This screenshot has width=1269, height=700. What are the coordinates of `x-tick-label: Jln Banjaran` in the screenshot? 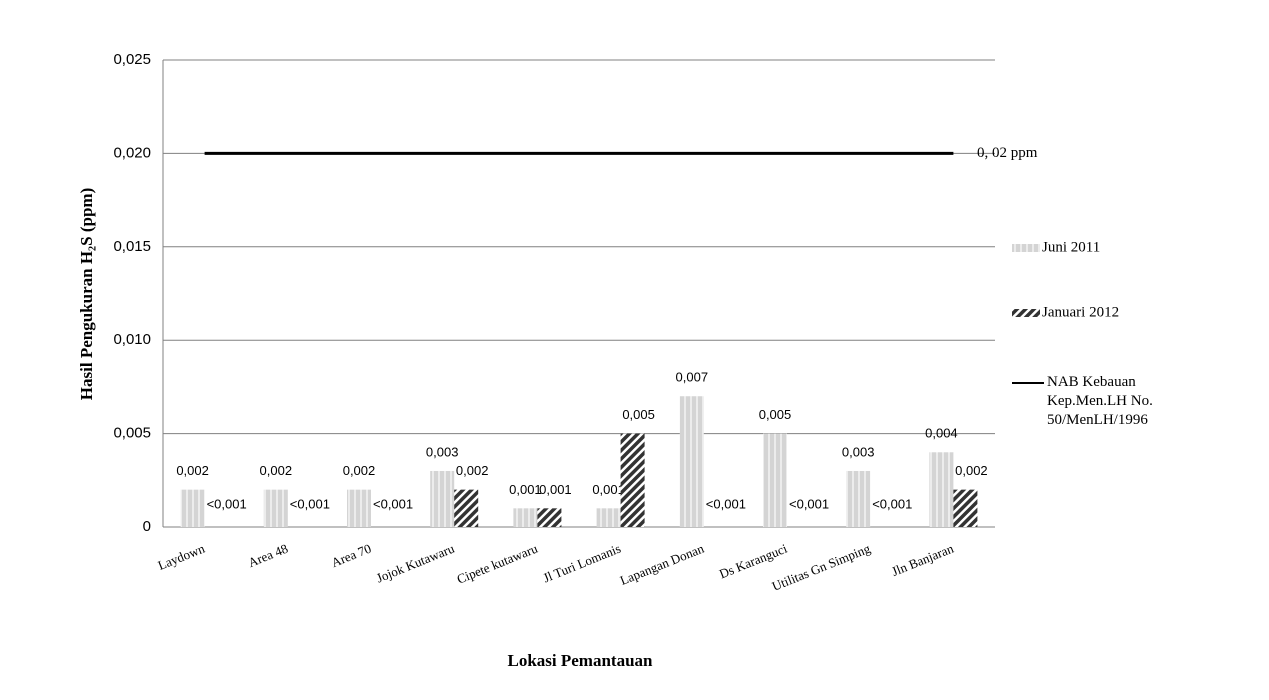 It's located at (922, 559).